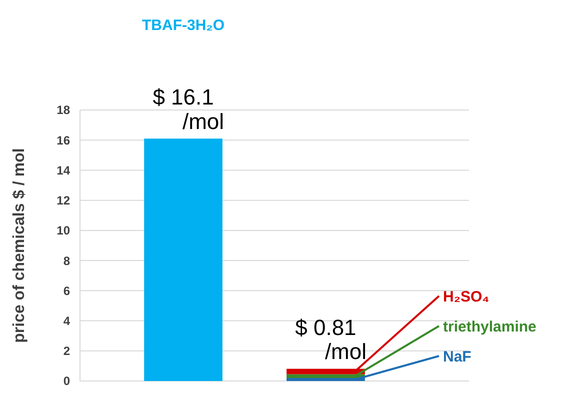  What do you see at coordinates (66, 291) in the screenshot?
I see `y-tick-label: 6` at bounding box center [66, 291].